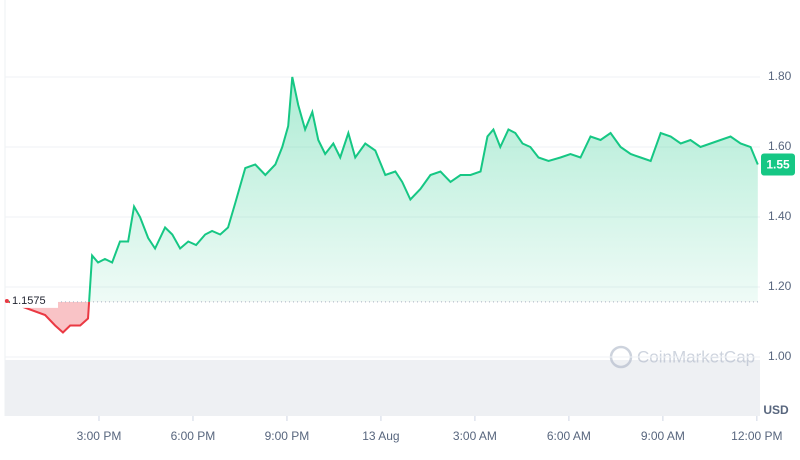 This screenshot has height=460, width=800. I want to click on y-tick-label: 1.80, so click(780, 76).